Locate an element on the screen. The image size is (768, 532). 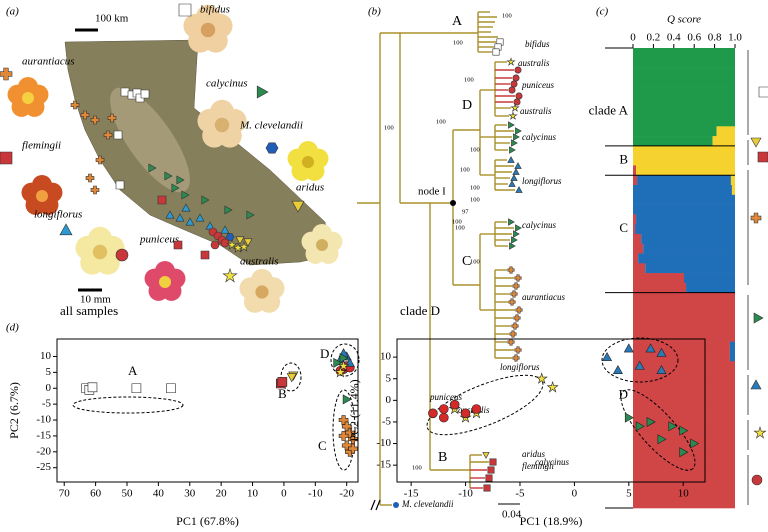
x-tick-label: 0 is located at coordinates (575, 494).